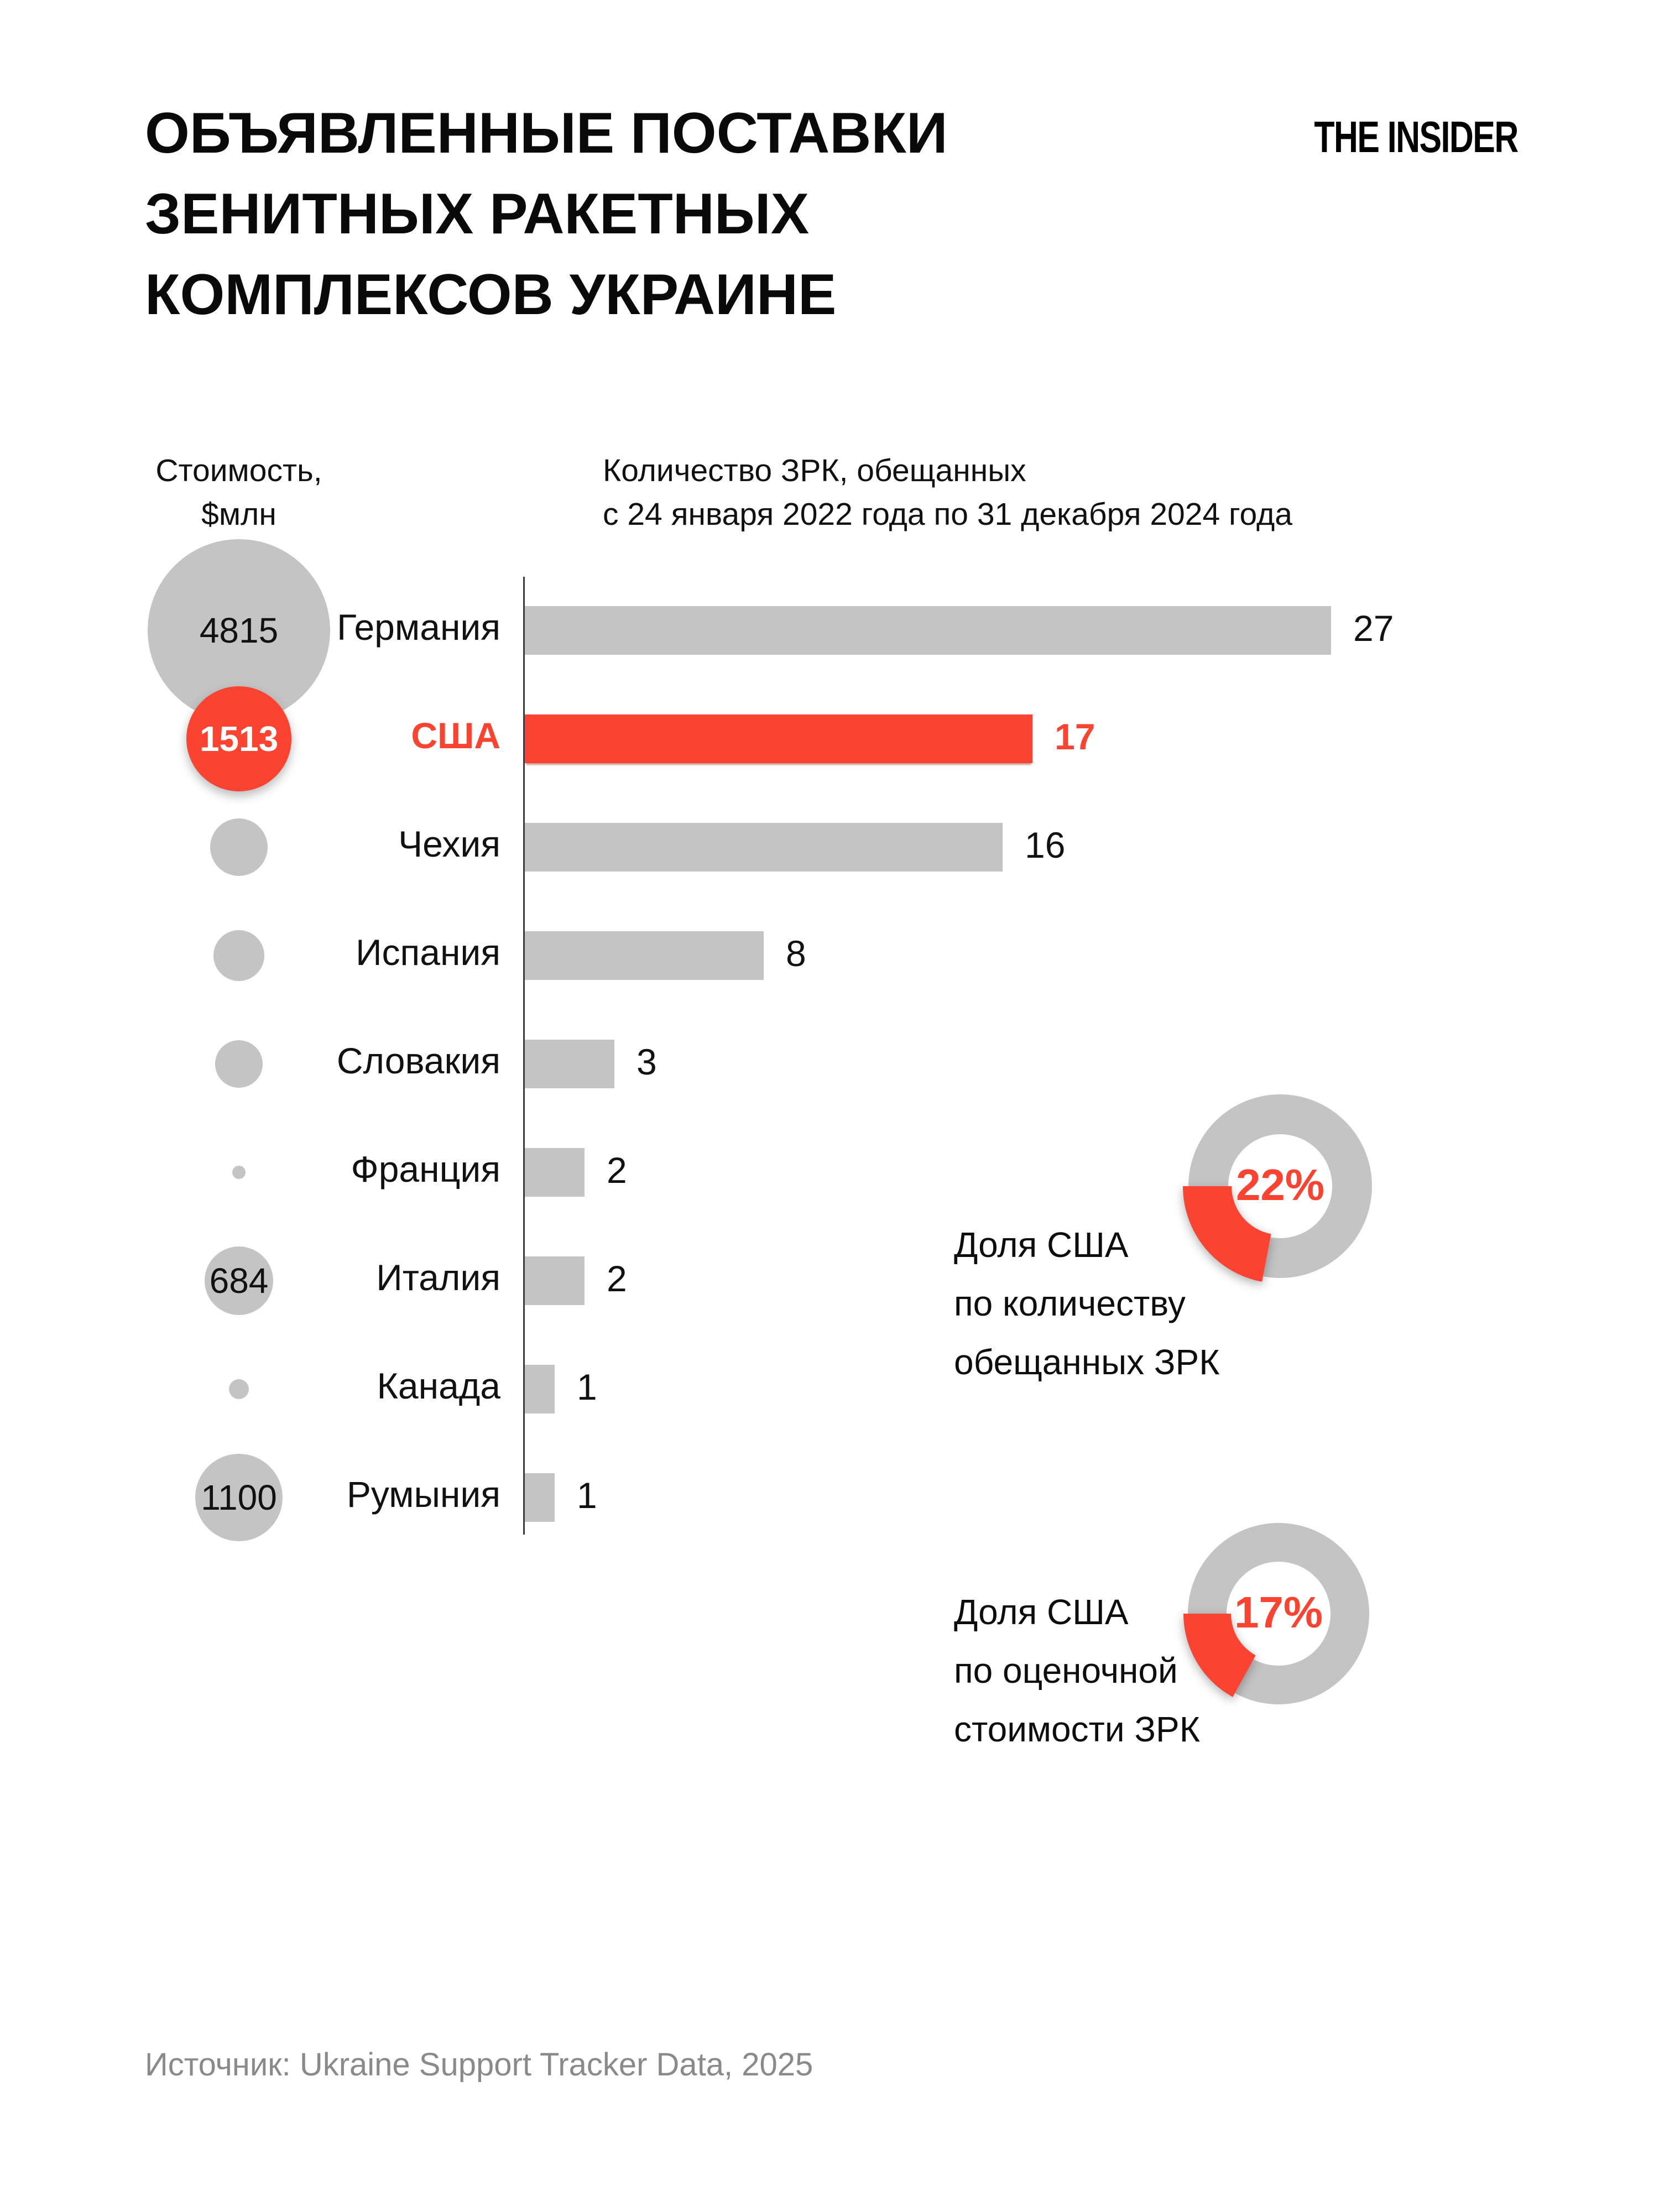  I want to click on cost-bubble-value: 4815, so click(239, 630).